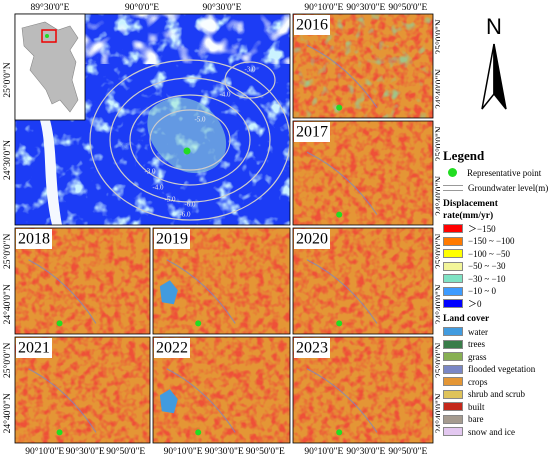 This screenshot has height=461, width=550. I want to click on legend-label: −50 ~ −30, so click(487, 266).